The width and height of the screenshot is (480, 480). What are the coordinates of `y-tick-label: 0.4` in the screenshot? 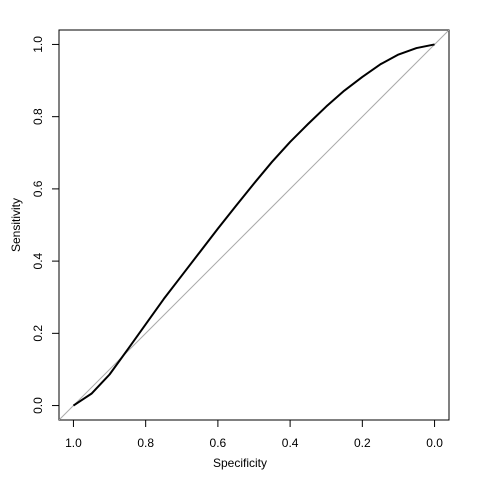 It's located at (38, 260).